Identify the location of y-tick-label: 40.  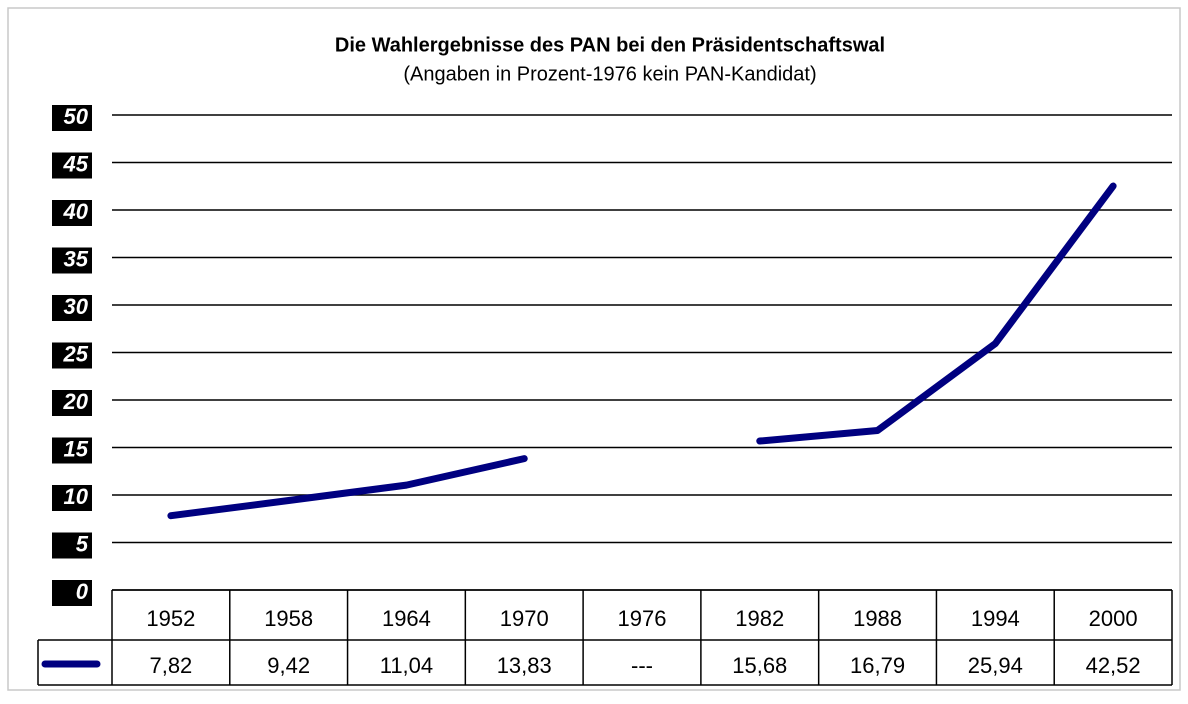
(76, 211).